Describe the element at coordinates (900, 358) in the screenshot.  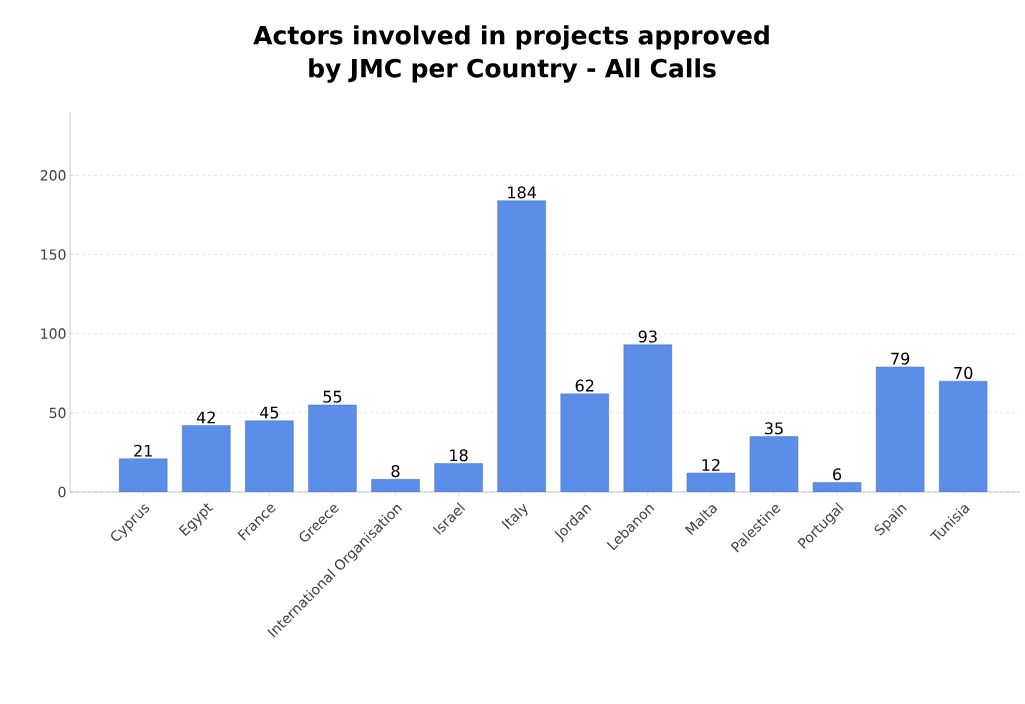
I see `data-label: 79` at that location.